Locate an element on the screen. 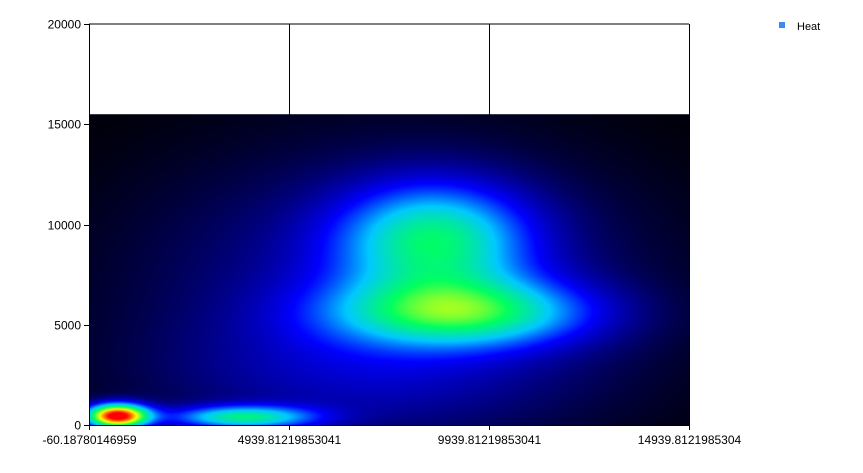 Image resolution: width=863 pixels, height=473 pixels. y-tick-label: 0 is located at coordinates (77, 426).